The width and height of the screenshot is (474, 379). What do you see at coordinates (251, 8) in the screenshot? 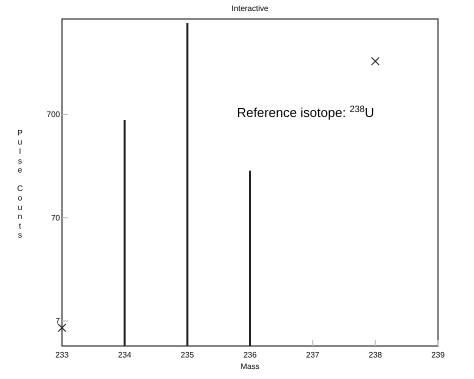
I see `chart-title: Interactive` at bounding box center [251, 8].